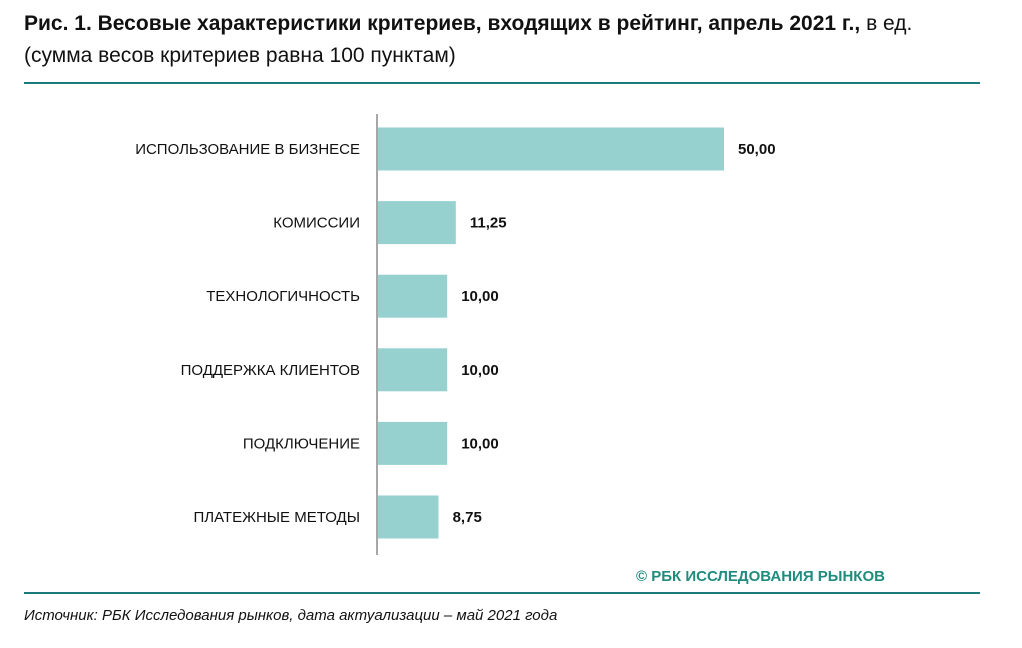 This screenshot has width=1022, height=648. What do you see at coordinates (502, 593) in the screenshot?
I see `bottom-divider` at bounding box center [502, 593].